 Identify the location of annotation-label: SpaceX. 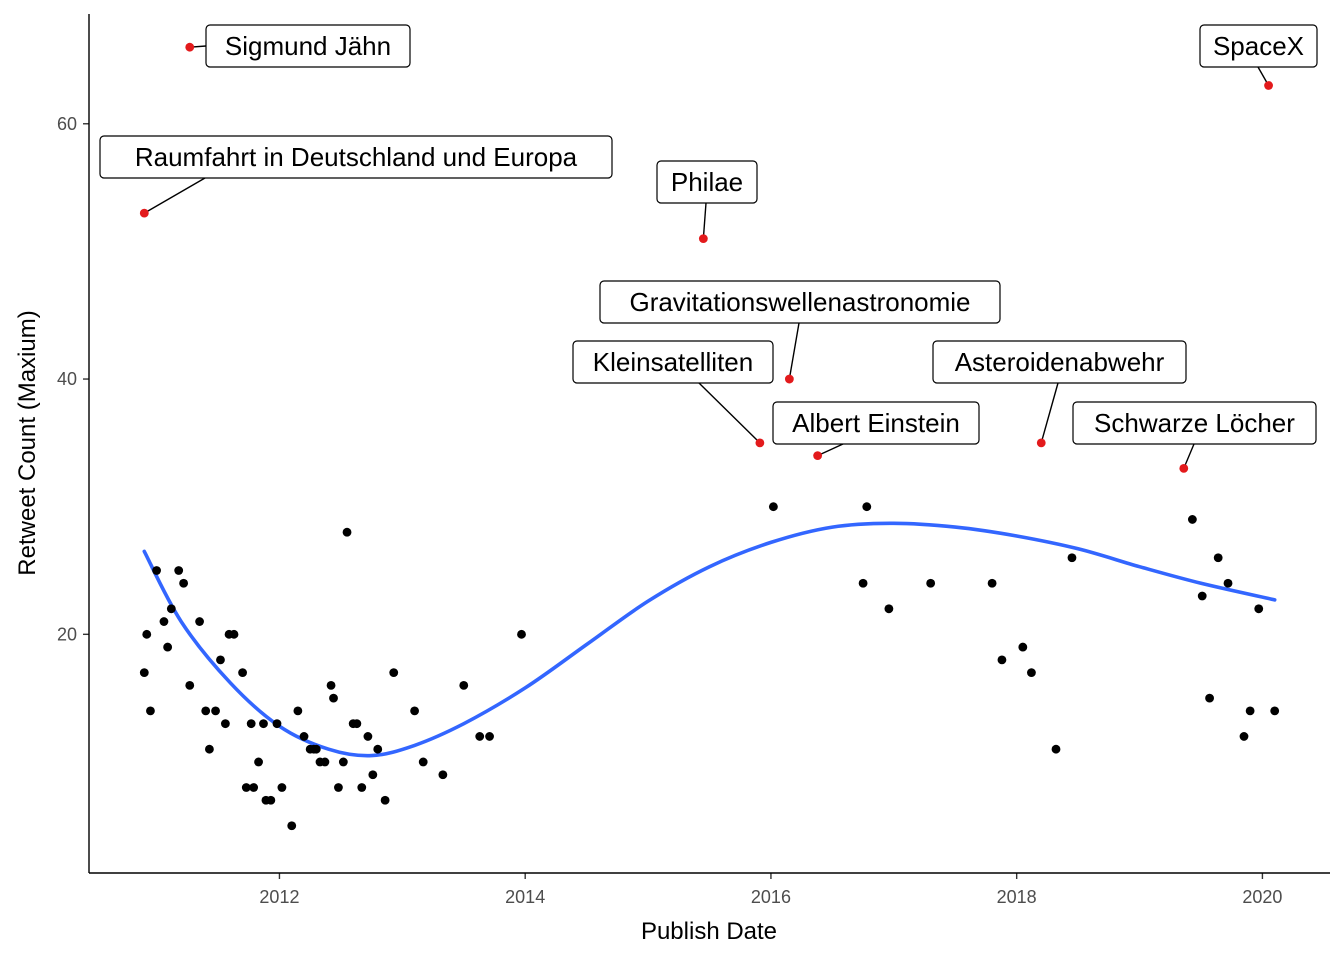
(1258, 46).